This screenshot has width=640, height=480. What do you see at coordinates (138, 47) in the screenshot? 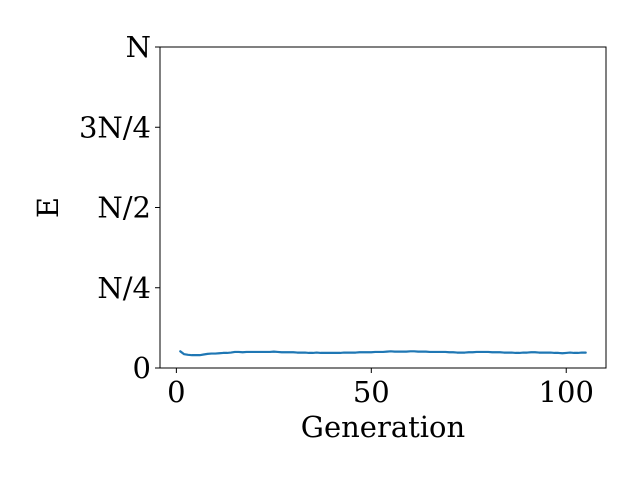
I see `y-tick-label: N` at bounding box center [138, 47].